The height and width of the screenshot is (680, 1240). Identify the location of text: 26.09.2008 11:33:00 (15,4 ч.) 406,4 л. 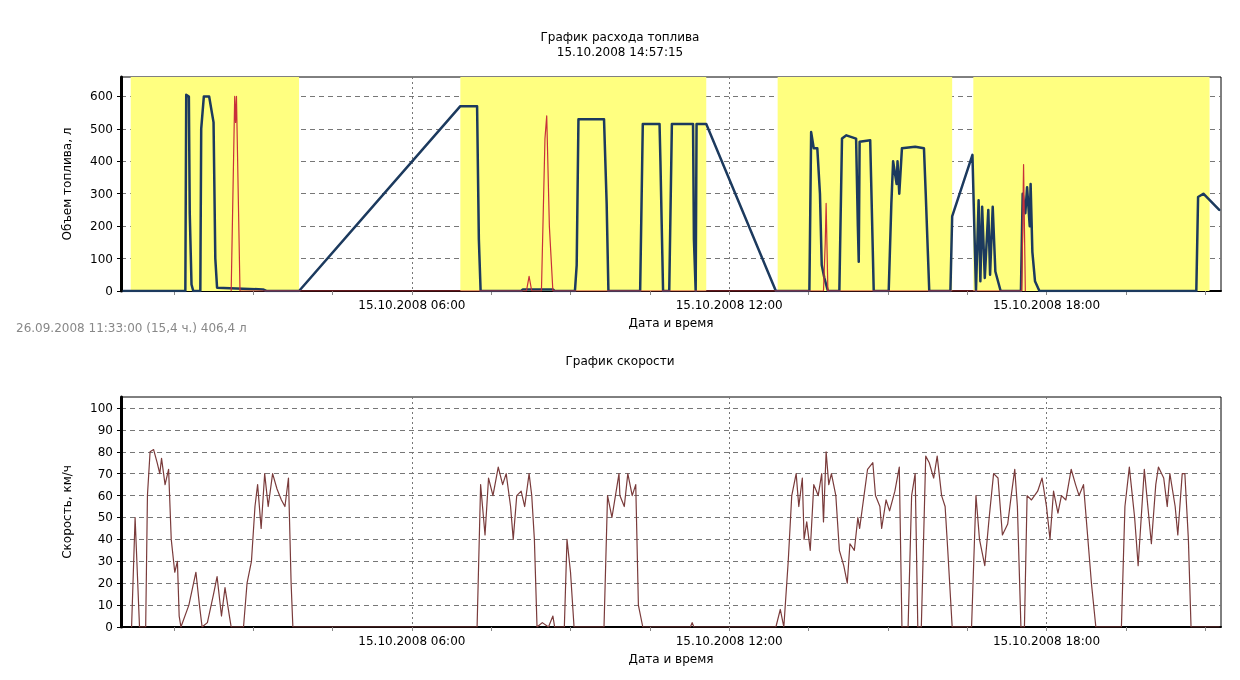
(131, 328).